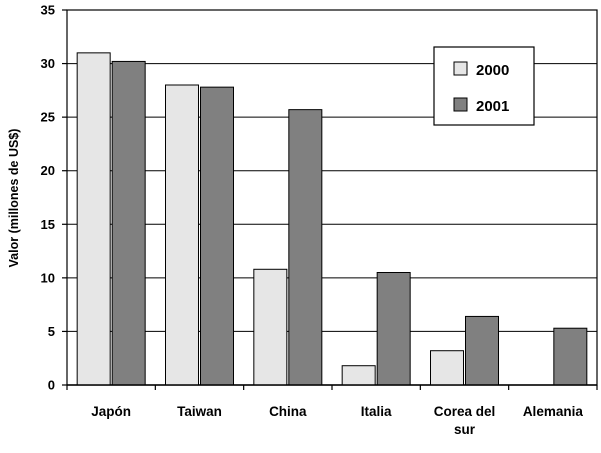 This screenshot has height=453, width=601. I want to click on x-tick-label: Japón, so click(111, 411).